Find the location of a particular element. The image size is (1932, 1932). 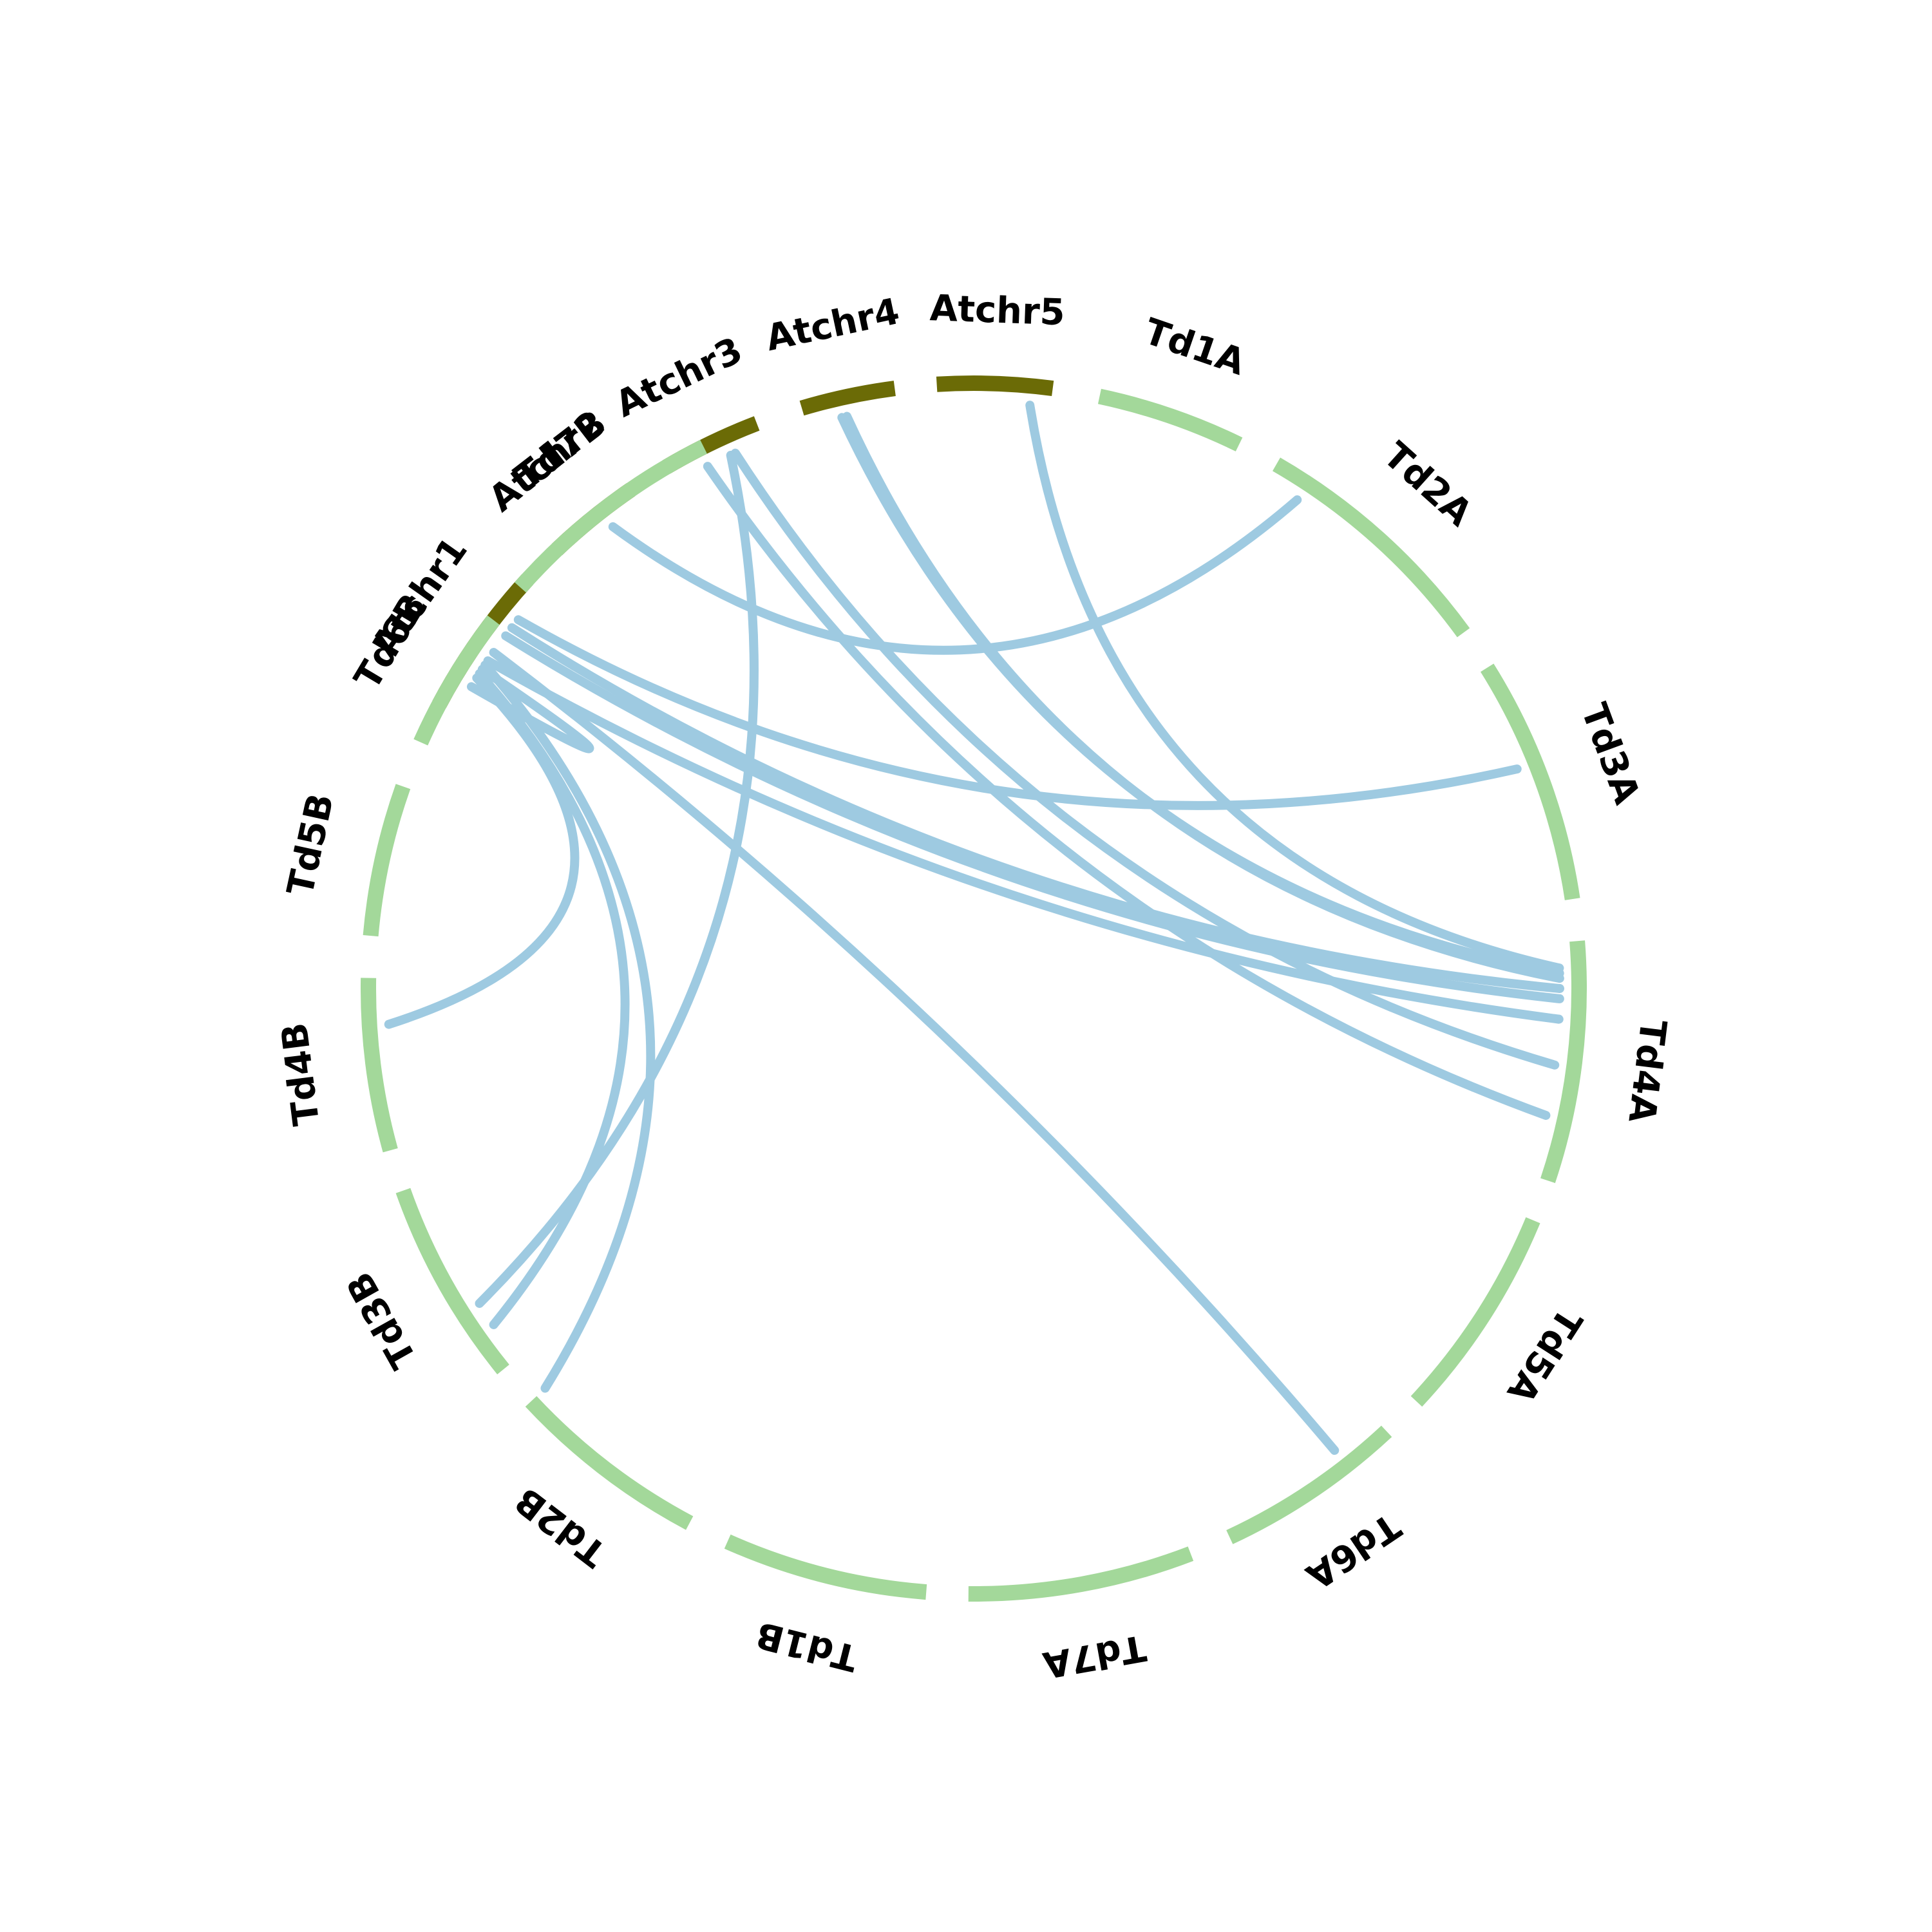

link-atchr4-td4a is located at coordinates (1200, 695).